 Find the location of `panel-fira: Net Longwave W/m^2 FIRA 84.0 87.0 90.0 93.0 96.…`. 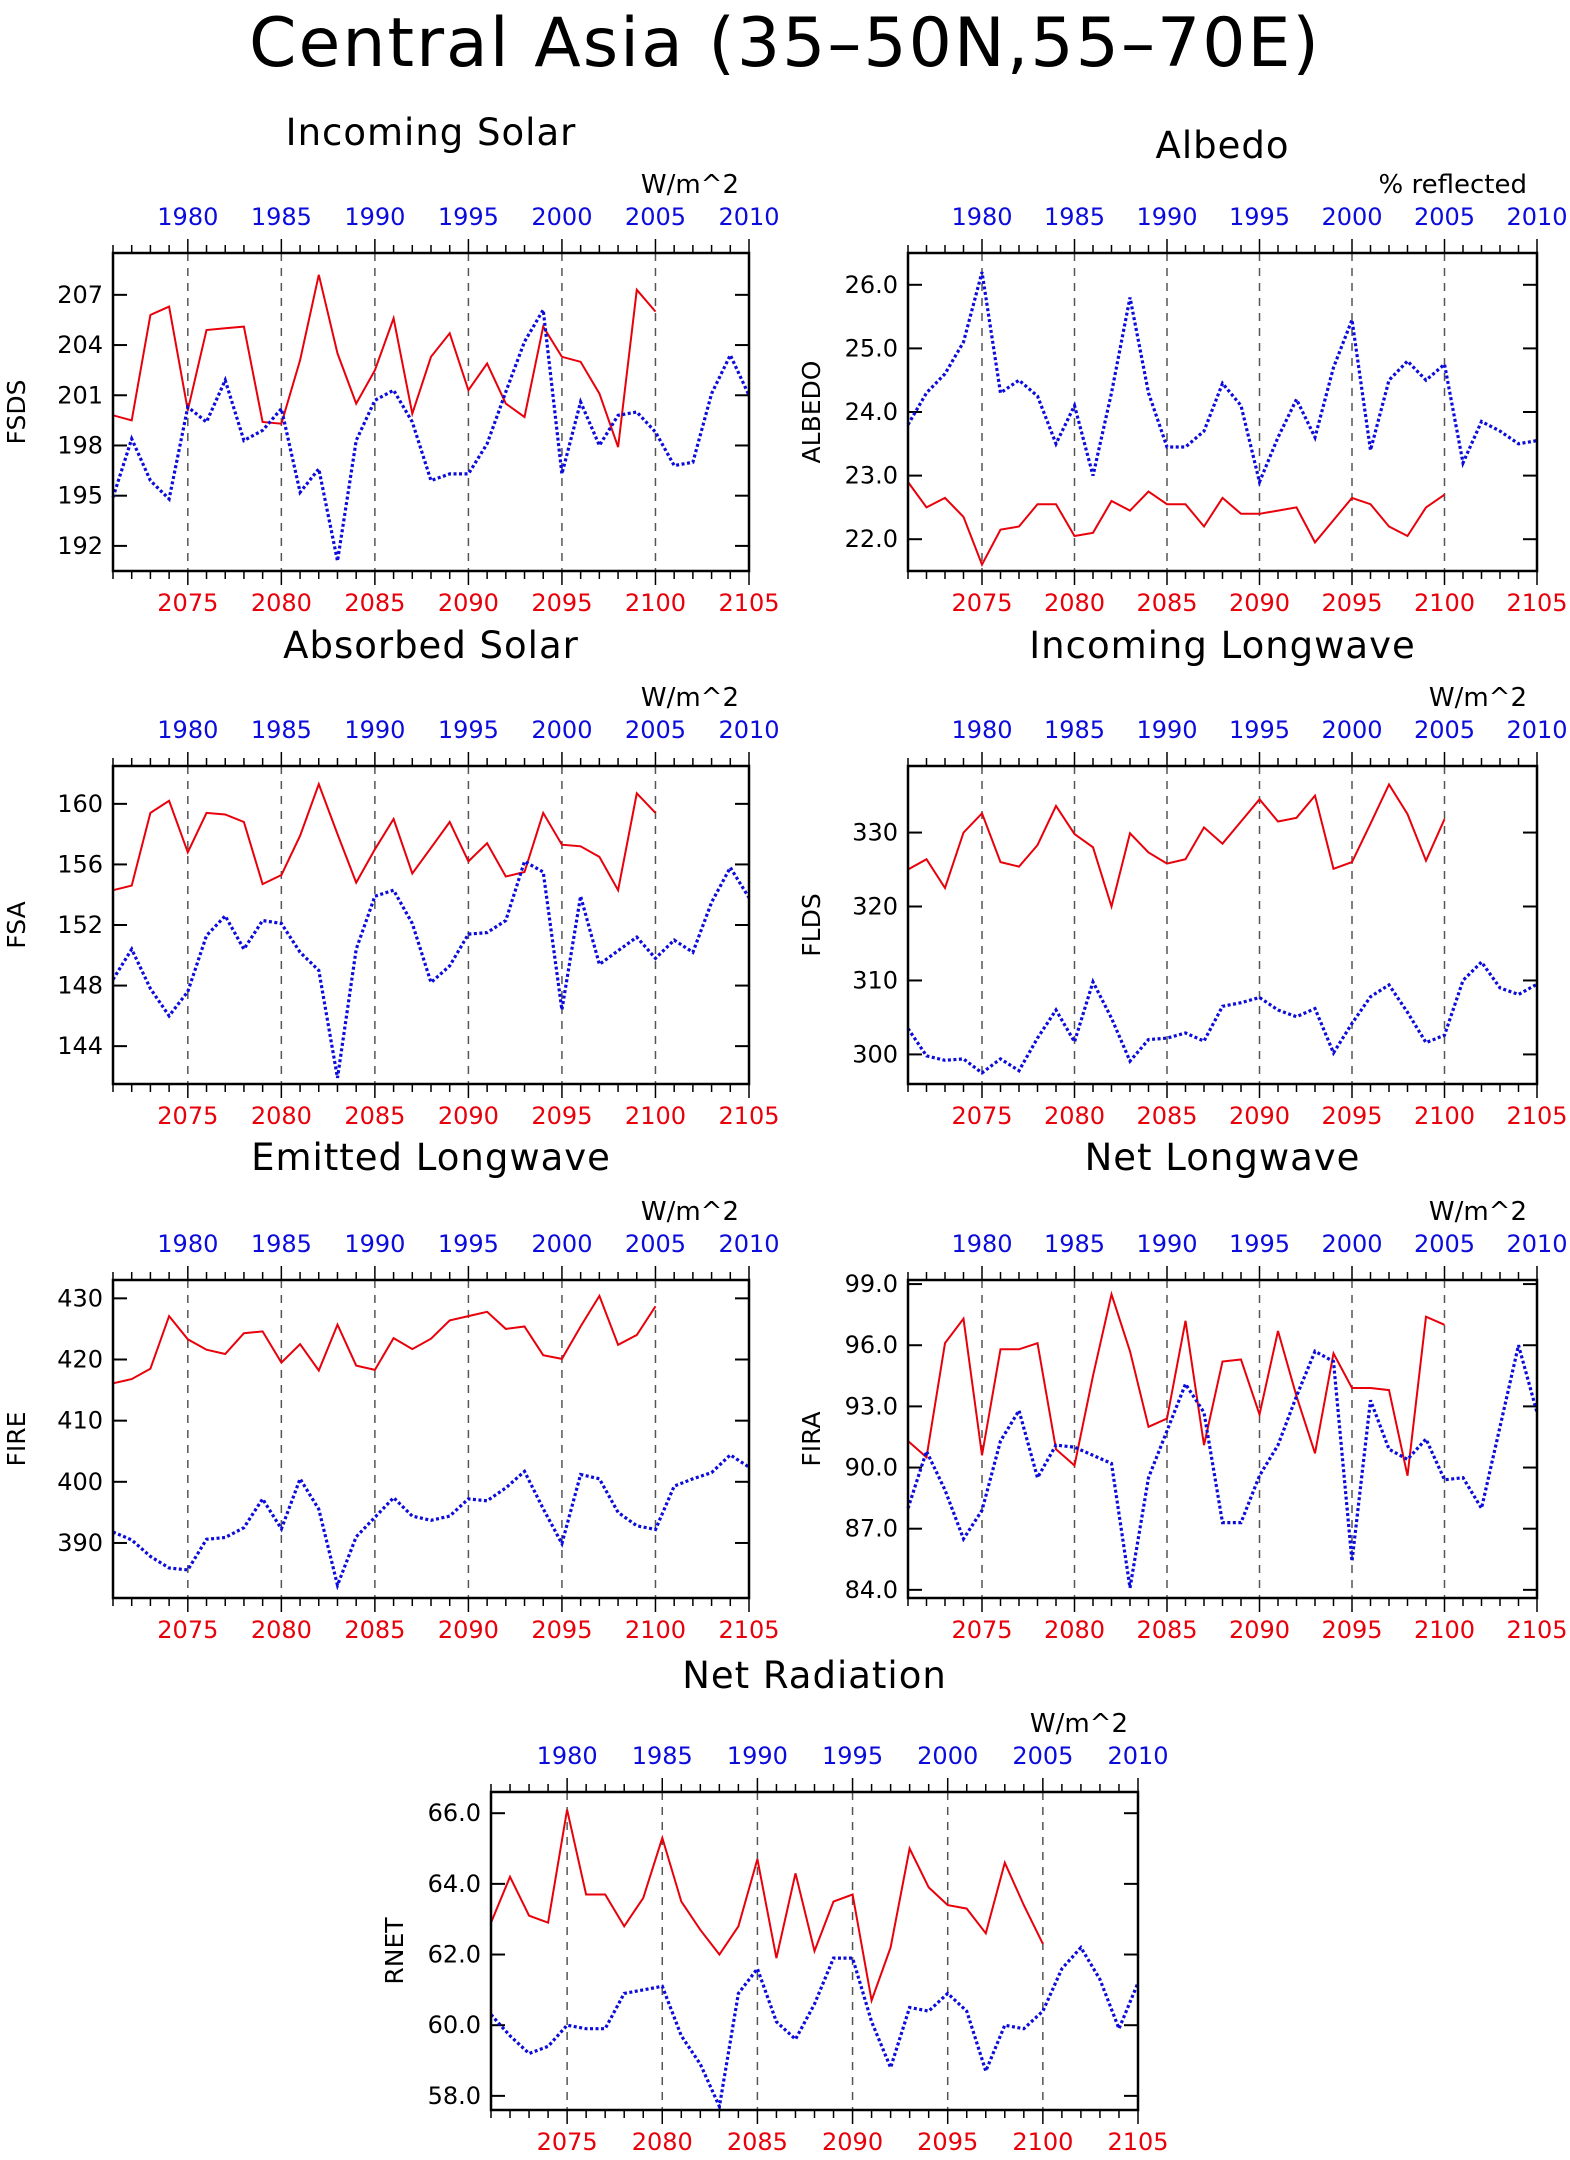

panel-fira: Net Longwave W/m^2 FIRA 84.0 87.0 90.0 93.0 96.… is located at coordinates (1182, 1390).